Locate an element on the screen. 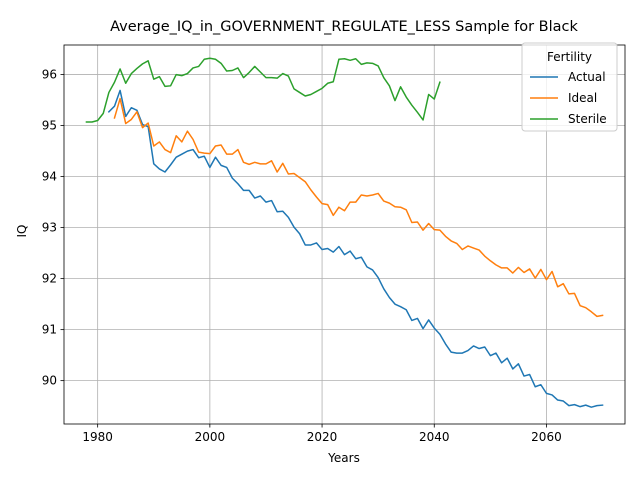 This screenshot has width=640, height=480. x-axis: 1980 2000 2020 2040 2060 is located at coordinates (322, 434).